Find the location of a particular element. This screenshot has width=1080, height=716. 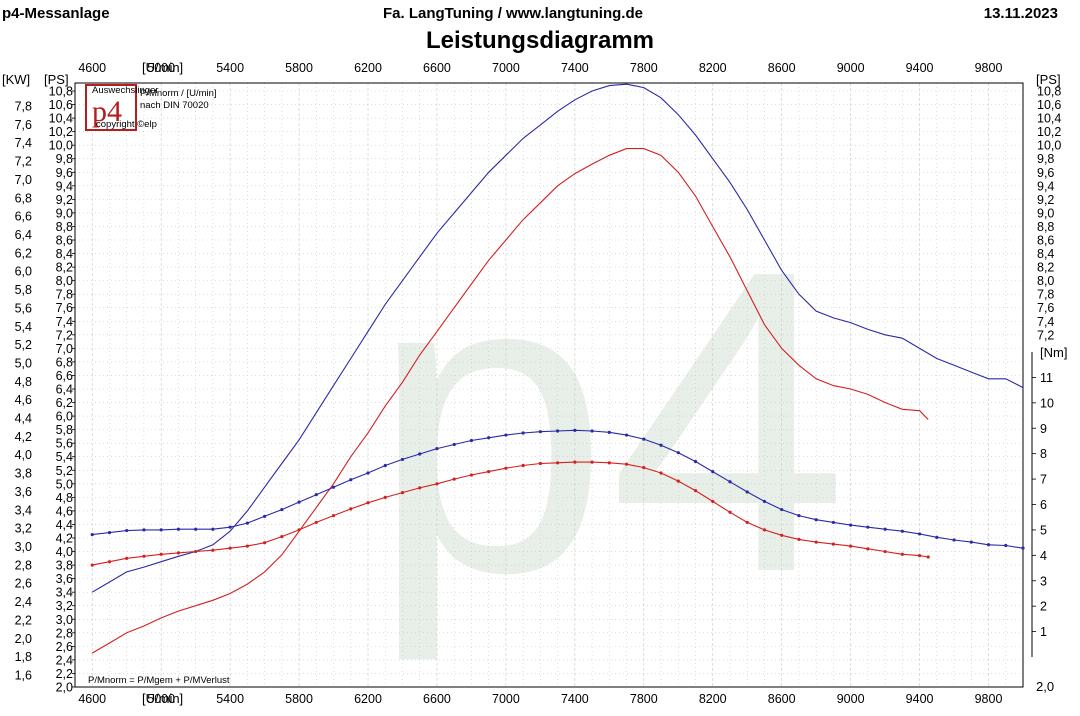

ps-tick-label-left: 3,4 is located at coordinates (64, 593).